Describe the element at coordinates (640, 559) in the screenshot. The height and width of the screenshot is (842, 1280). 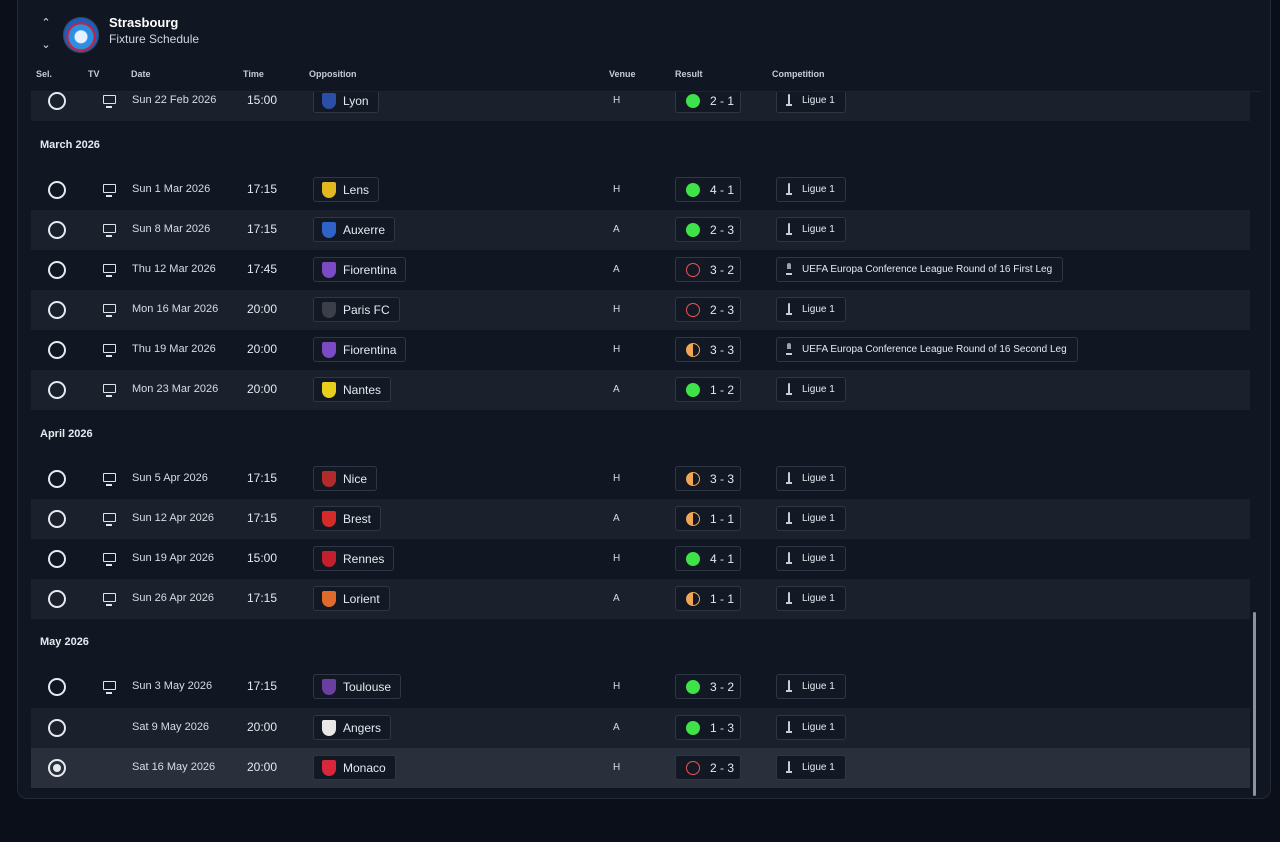
I see `fixture-row: Sun 19 Apr 2026 15:00 Rennes H 4 - 1 Ligue 1` at that location.